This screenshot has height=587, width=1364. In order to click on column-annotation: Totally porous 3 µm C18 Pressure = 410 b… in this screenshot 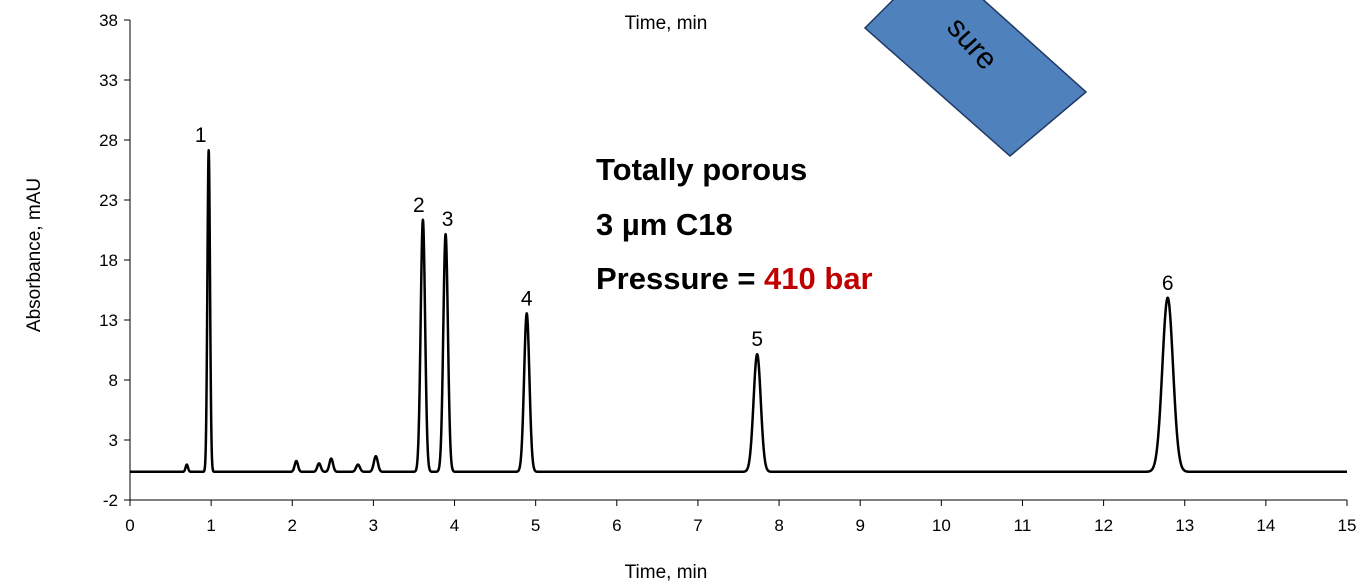, I will do `click(734, 224)`.